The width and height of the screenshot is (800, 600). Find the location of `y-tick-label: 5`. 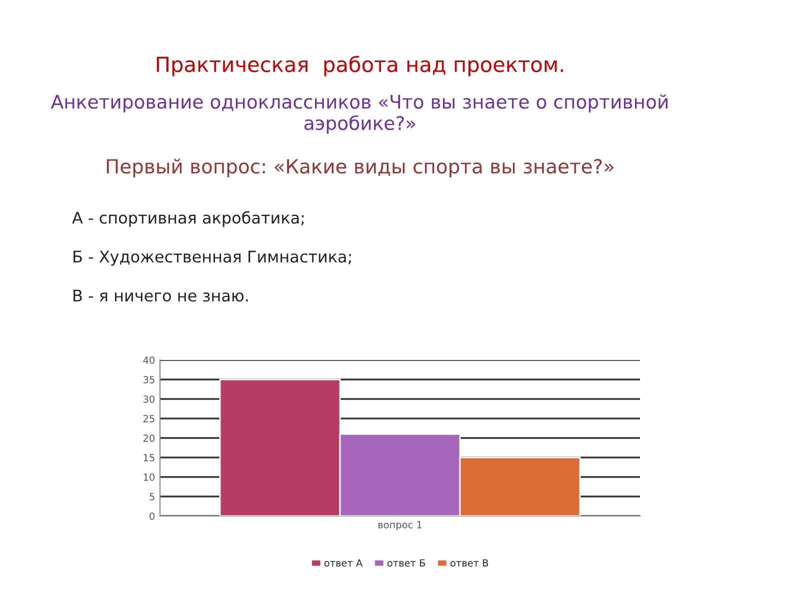

y-tick-label: 5 is located at coordinates (152, 496).